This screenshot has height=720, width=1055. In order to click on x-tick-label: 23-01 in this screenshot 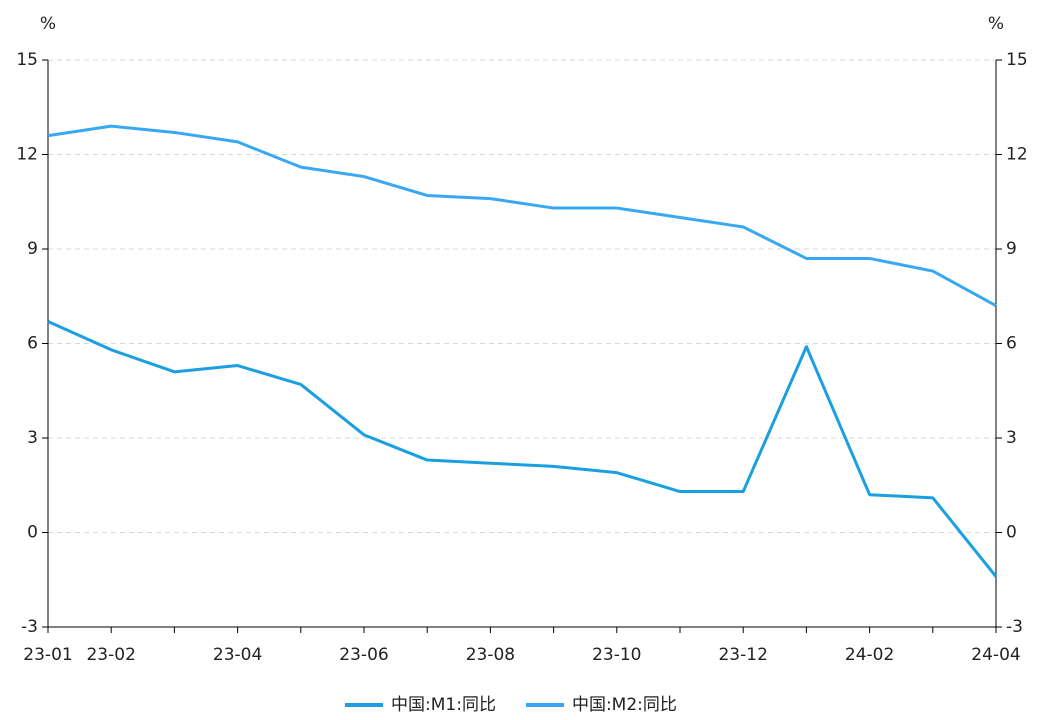, I will do `click(47, 655)`.